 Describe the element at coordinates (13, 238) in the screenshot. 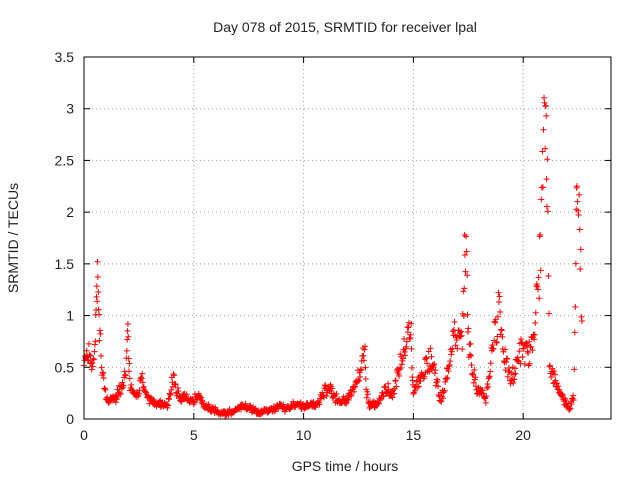

I see `y-axis-label: SRMTID / TECUs` at that location.